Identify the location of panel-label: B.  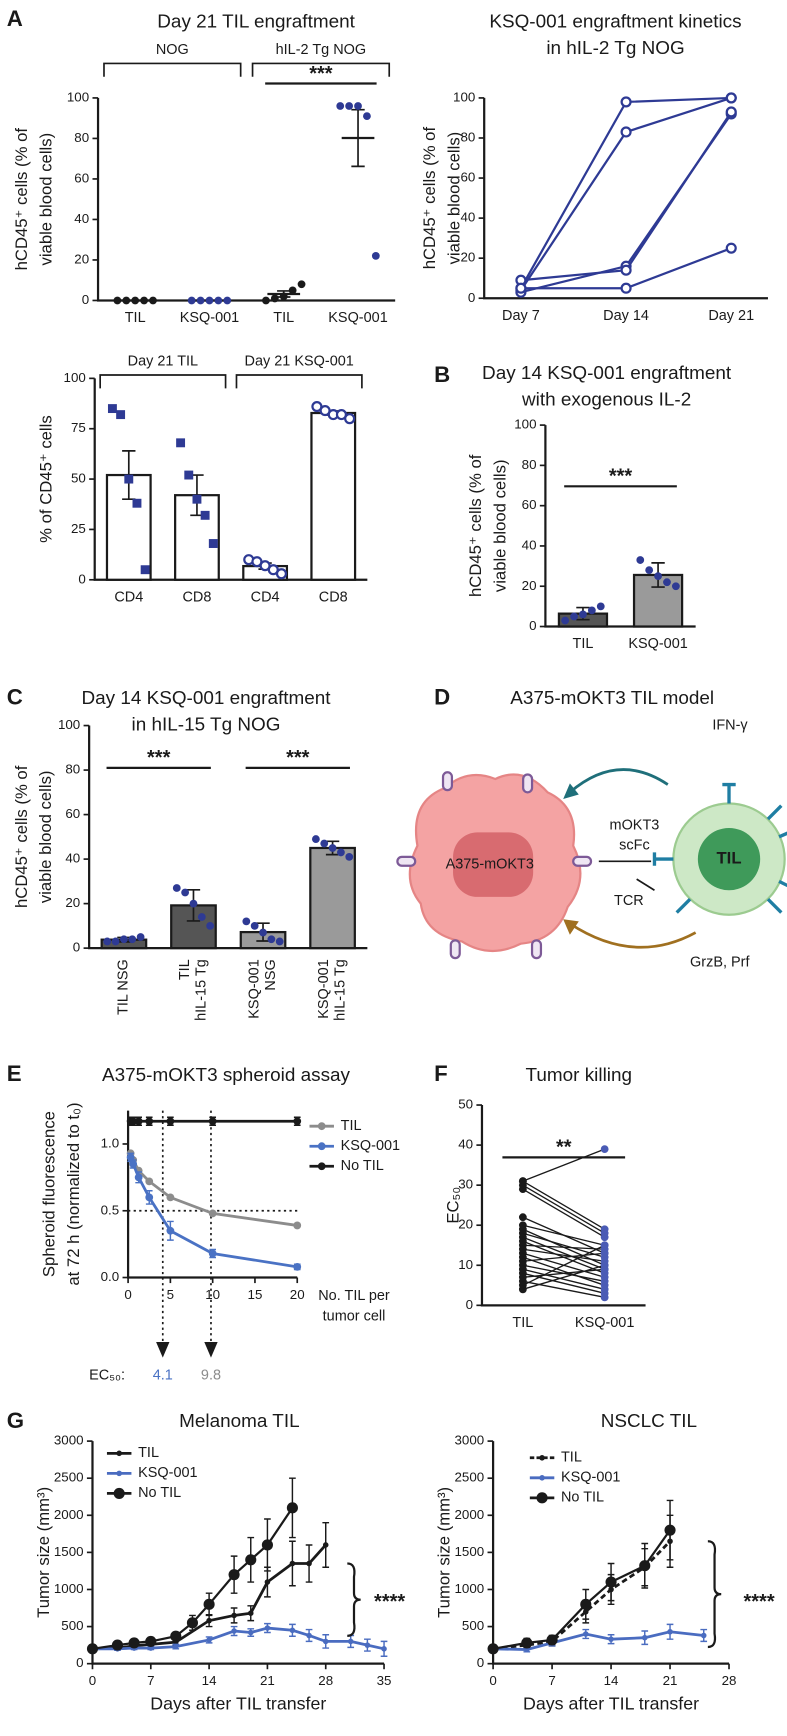
(442, 374).